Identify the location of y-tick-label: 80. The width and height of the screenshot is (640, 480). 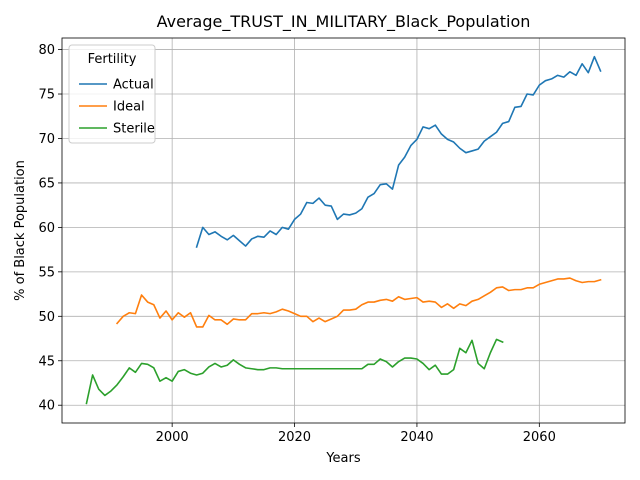
(46, 50).